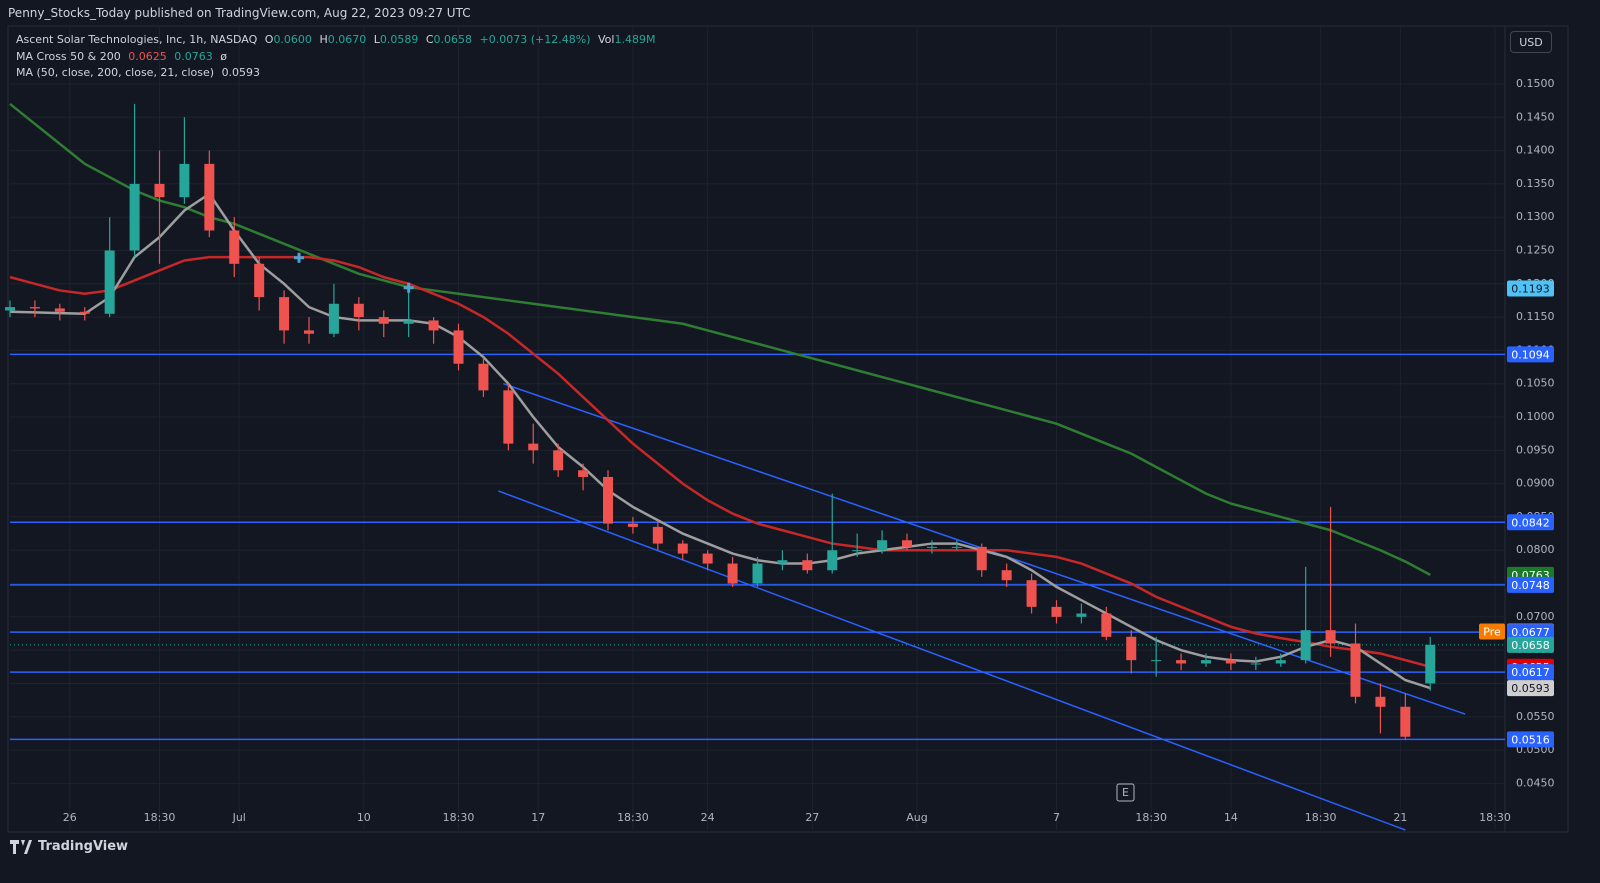 This screenshot has height=883, width=1600. I want to click on price-label: 0.0748, so click(1530, 585).